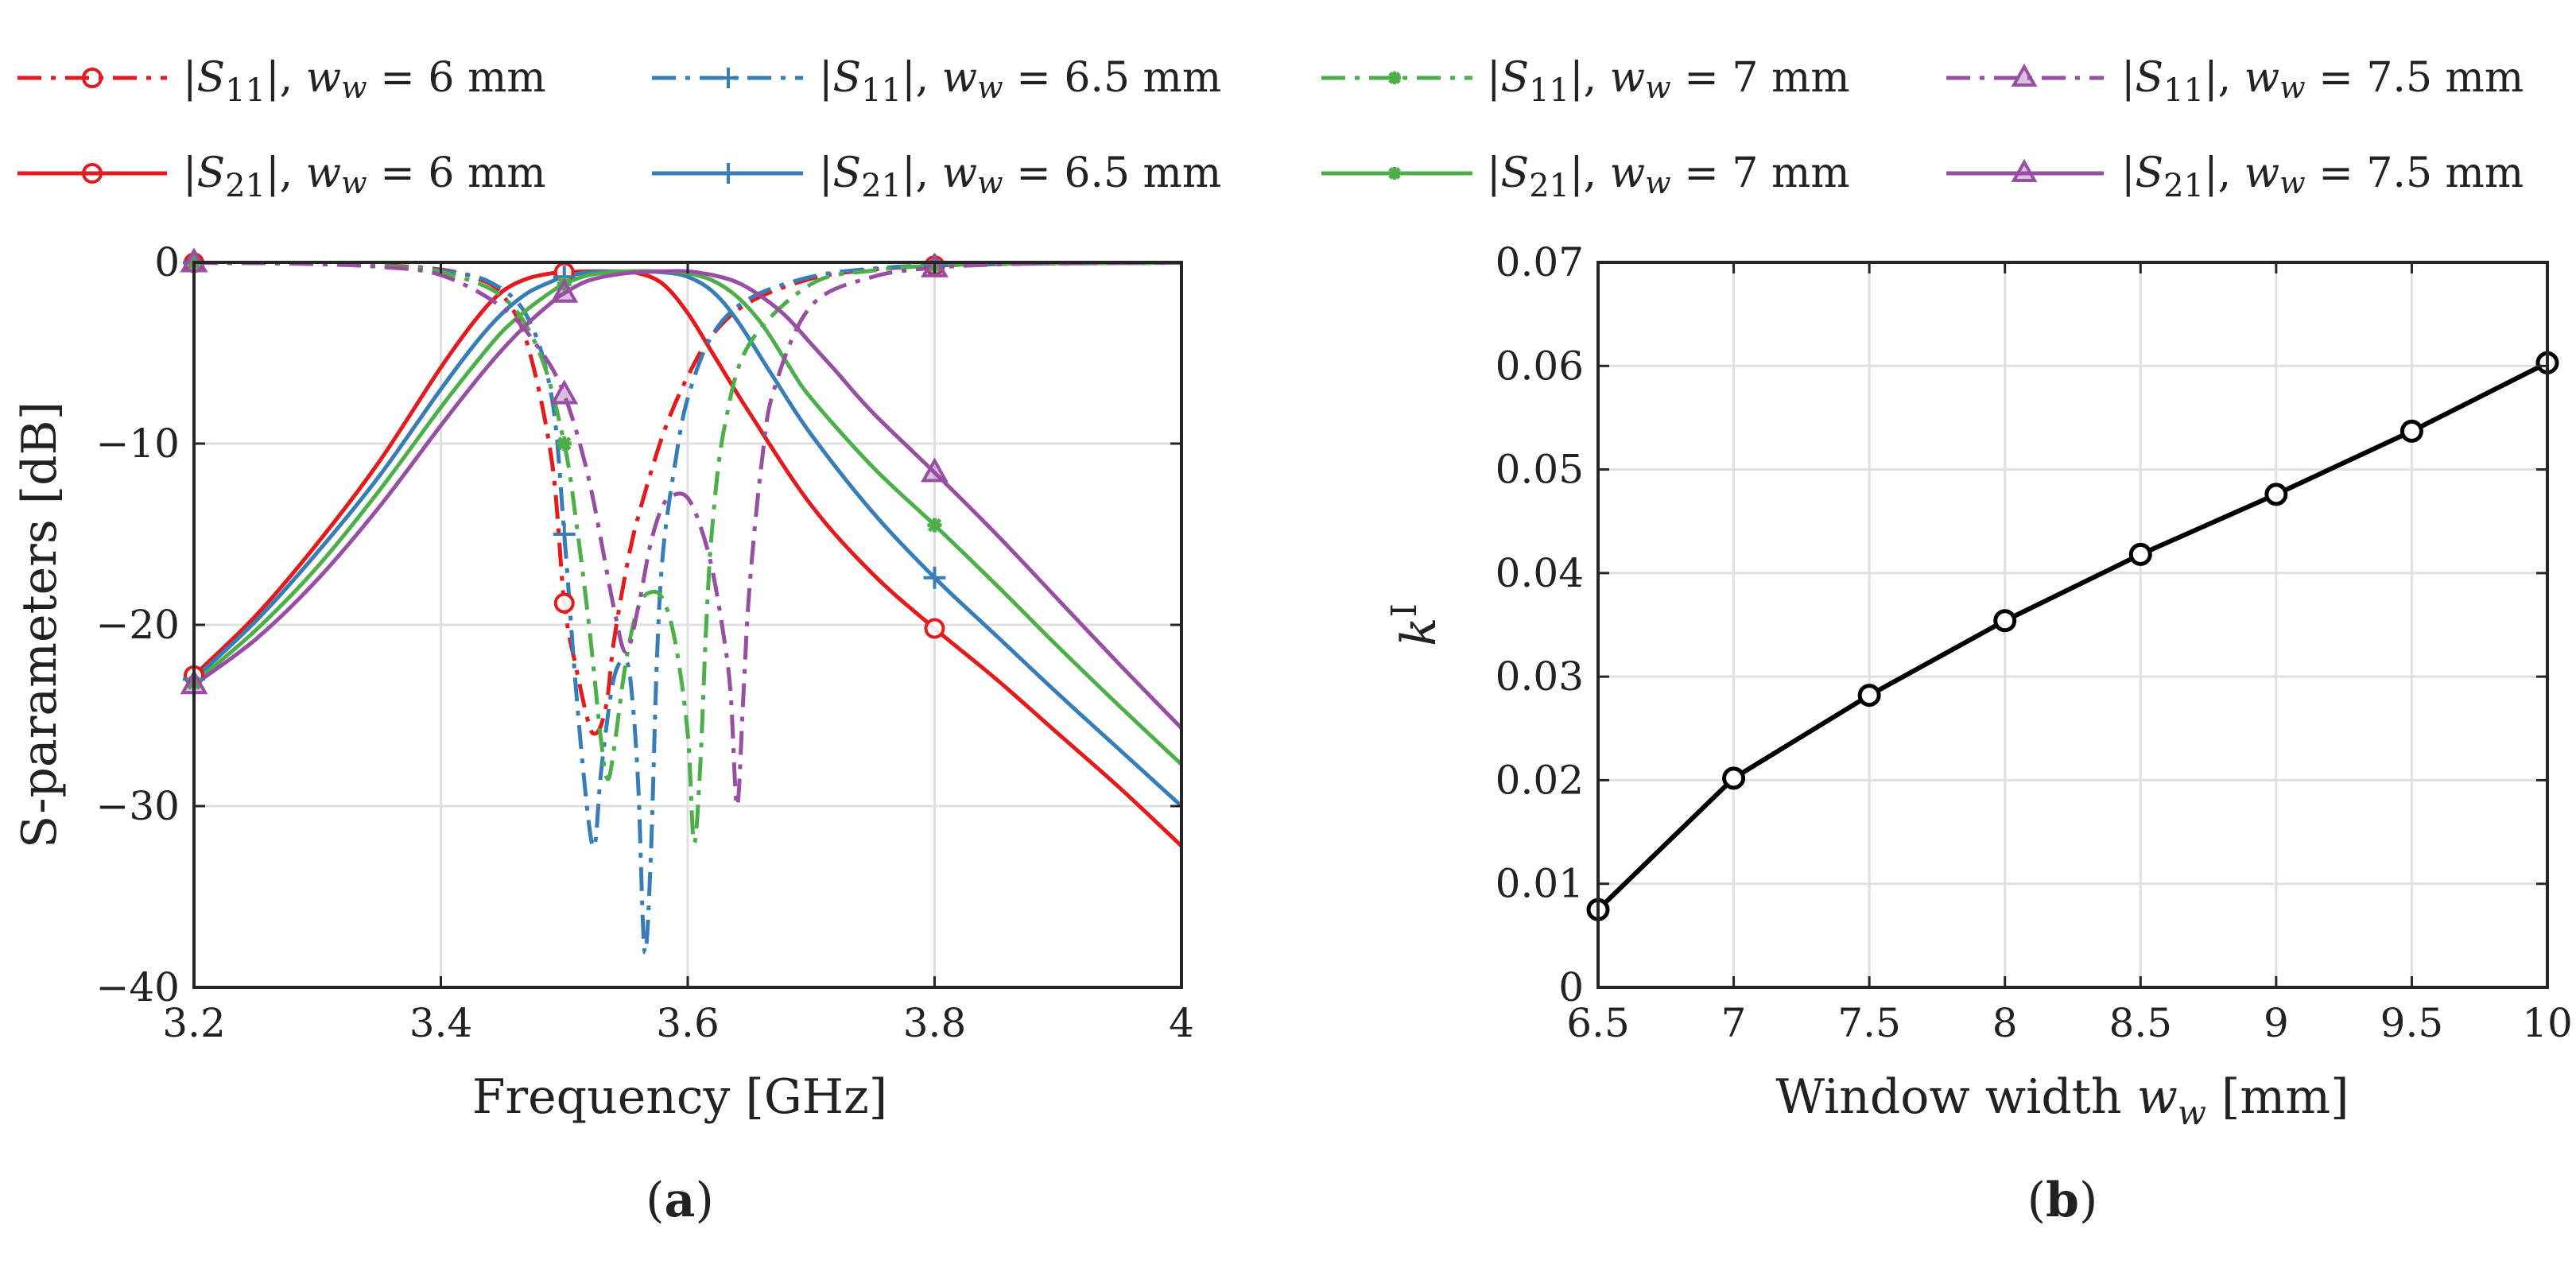 This screenshot has height=1264, width=2576. I want to click on b-ytick-label: 0.01, so click(1540, 884).